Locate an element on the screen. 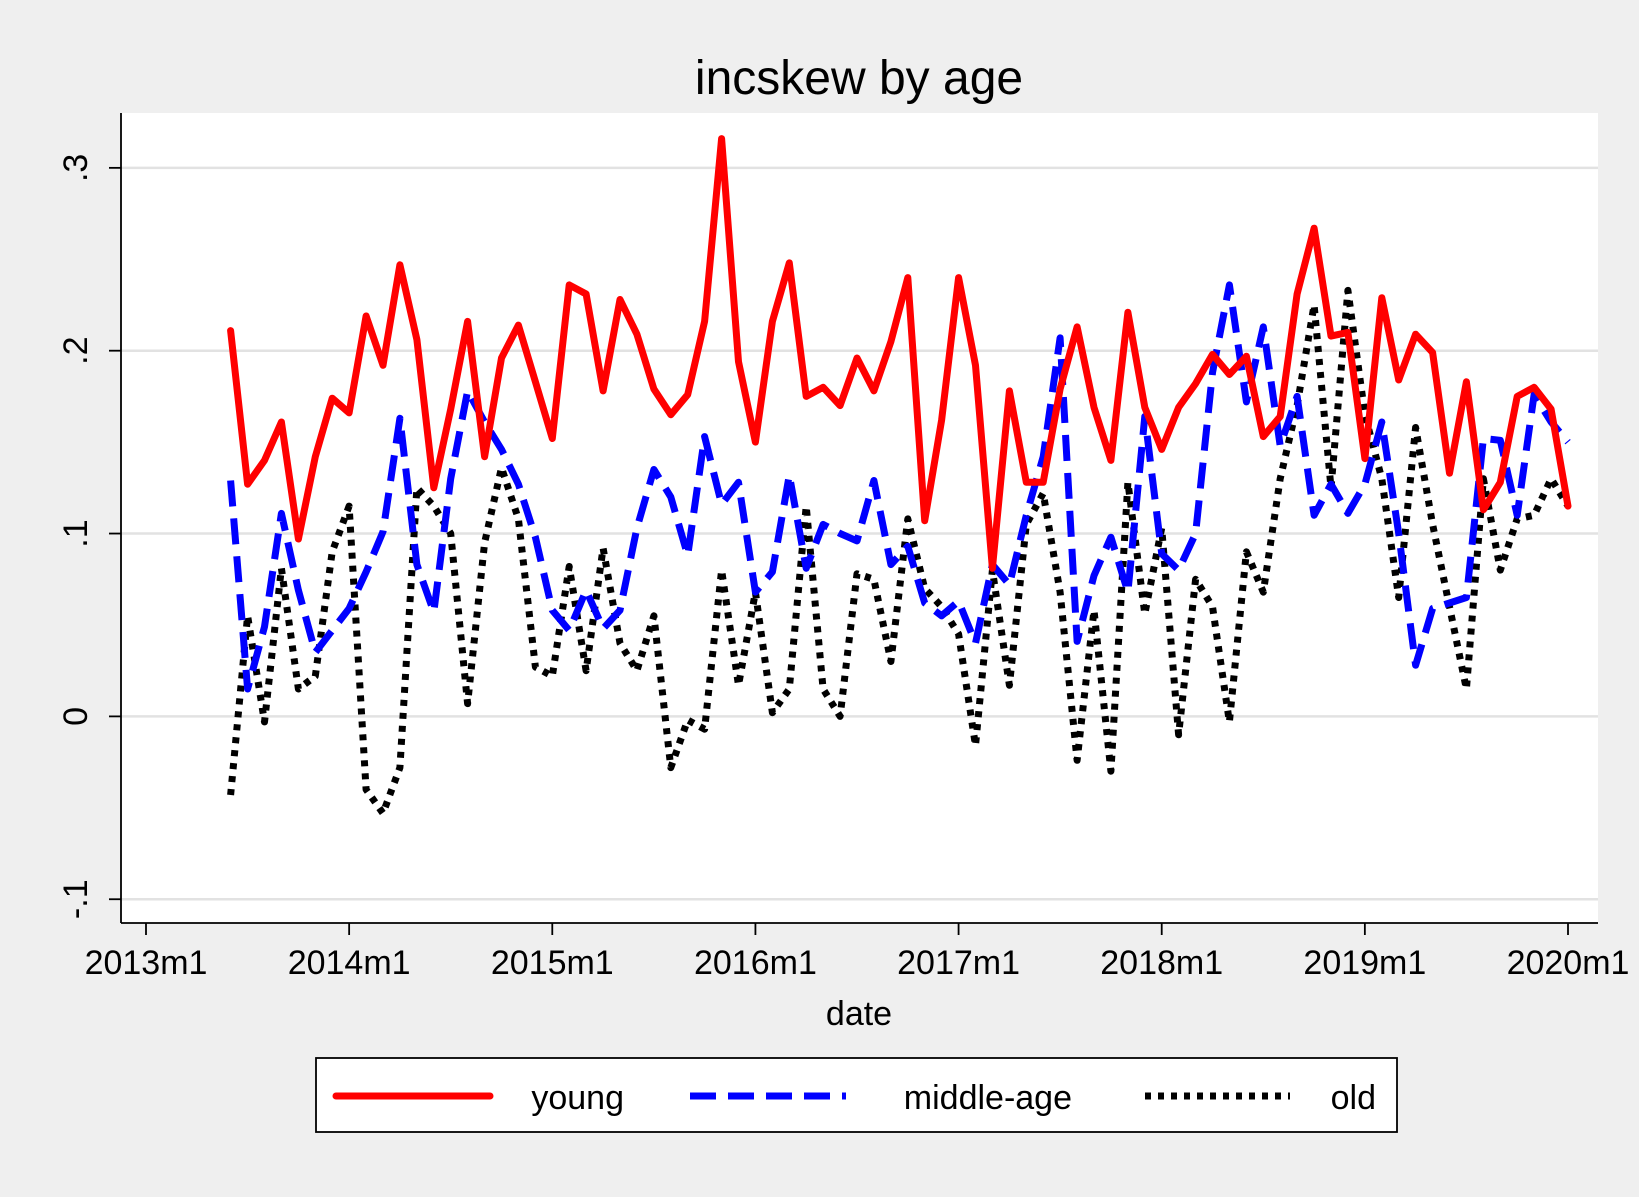 Image resolution: width=1639 pixels, height=1197 pixels. legend-label-old: old is located at coordinates (1353, 1098).